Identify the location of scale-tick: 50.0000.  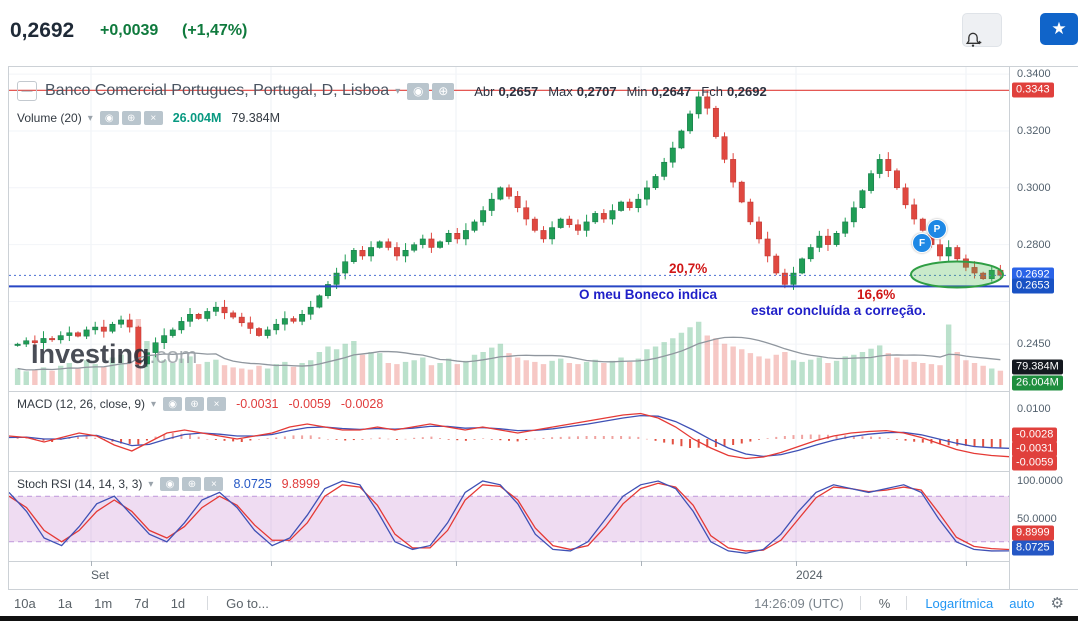
(1037, 519).